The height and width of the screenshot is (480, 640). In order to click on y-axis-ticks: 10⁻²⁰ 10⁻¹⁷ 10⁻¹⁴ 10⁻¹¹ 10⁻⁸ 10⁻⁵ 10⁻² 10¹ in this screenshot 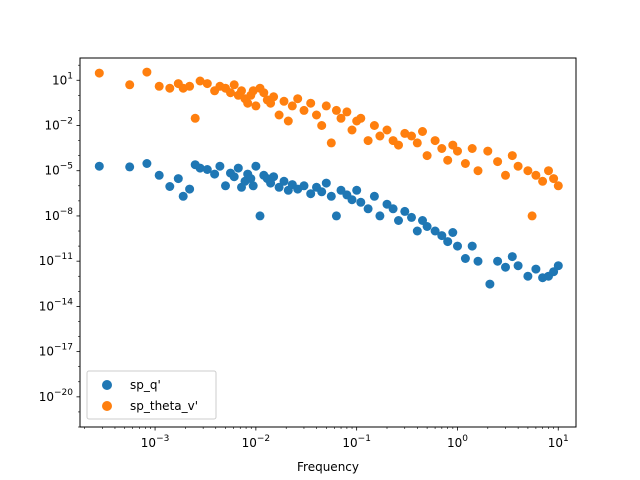, I will do `click(59, 246)`.